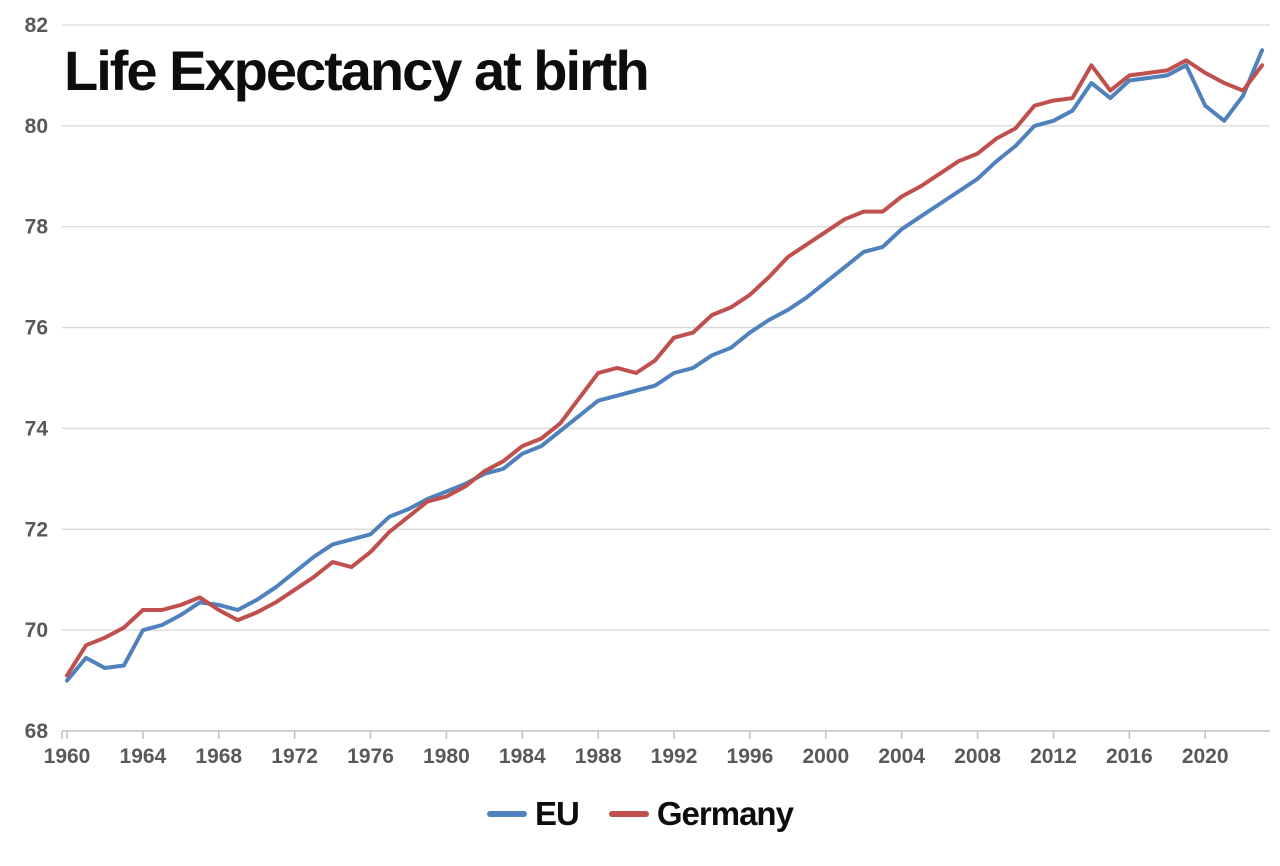 This screenshot has width=1280, height=866. What do you see at coordinates (36, 25) in the screenshot?
I see `y-tick-label-82: 82` at bounding box center [36, 25].